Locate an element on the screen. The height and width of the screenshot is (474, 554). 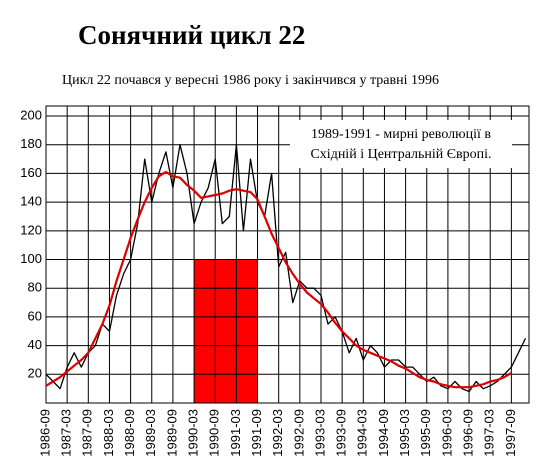
y-tick-label: 100 is located at coordinates (31, 258).